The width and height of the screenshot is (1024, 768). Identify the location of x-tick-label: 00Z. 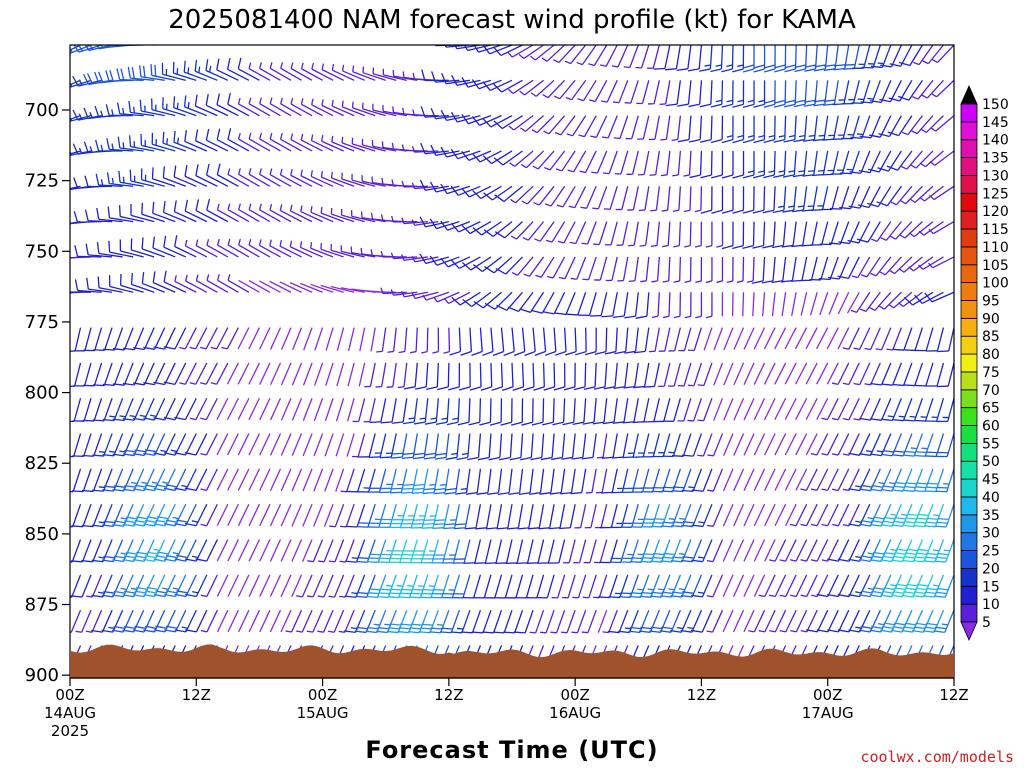
(827, 695).